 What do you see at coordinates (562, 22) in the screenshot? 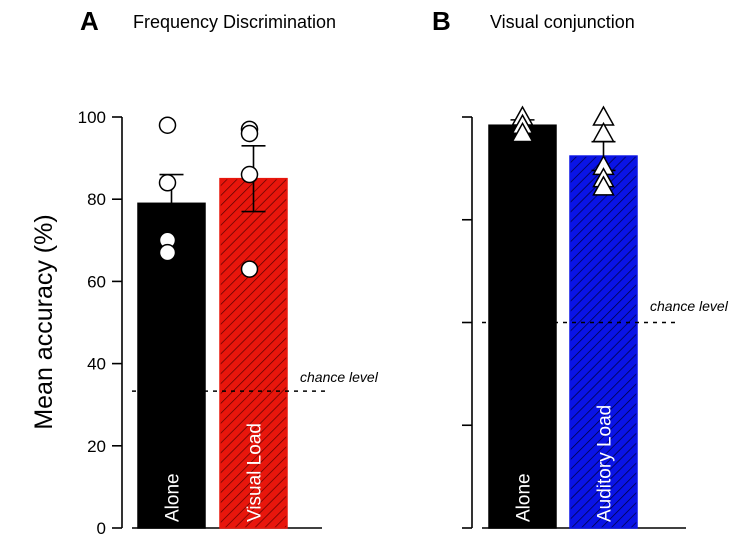
I see `panel-b-title: Visual conjunction` at bounding box center [562, 22].